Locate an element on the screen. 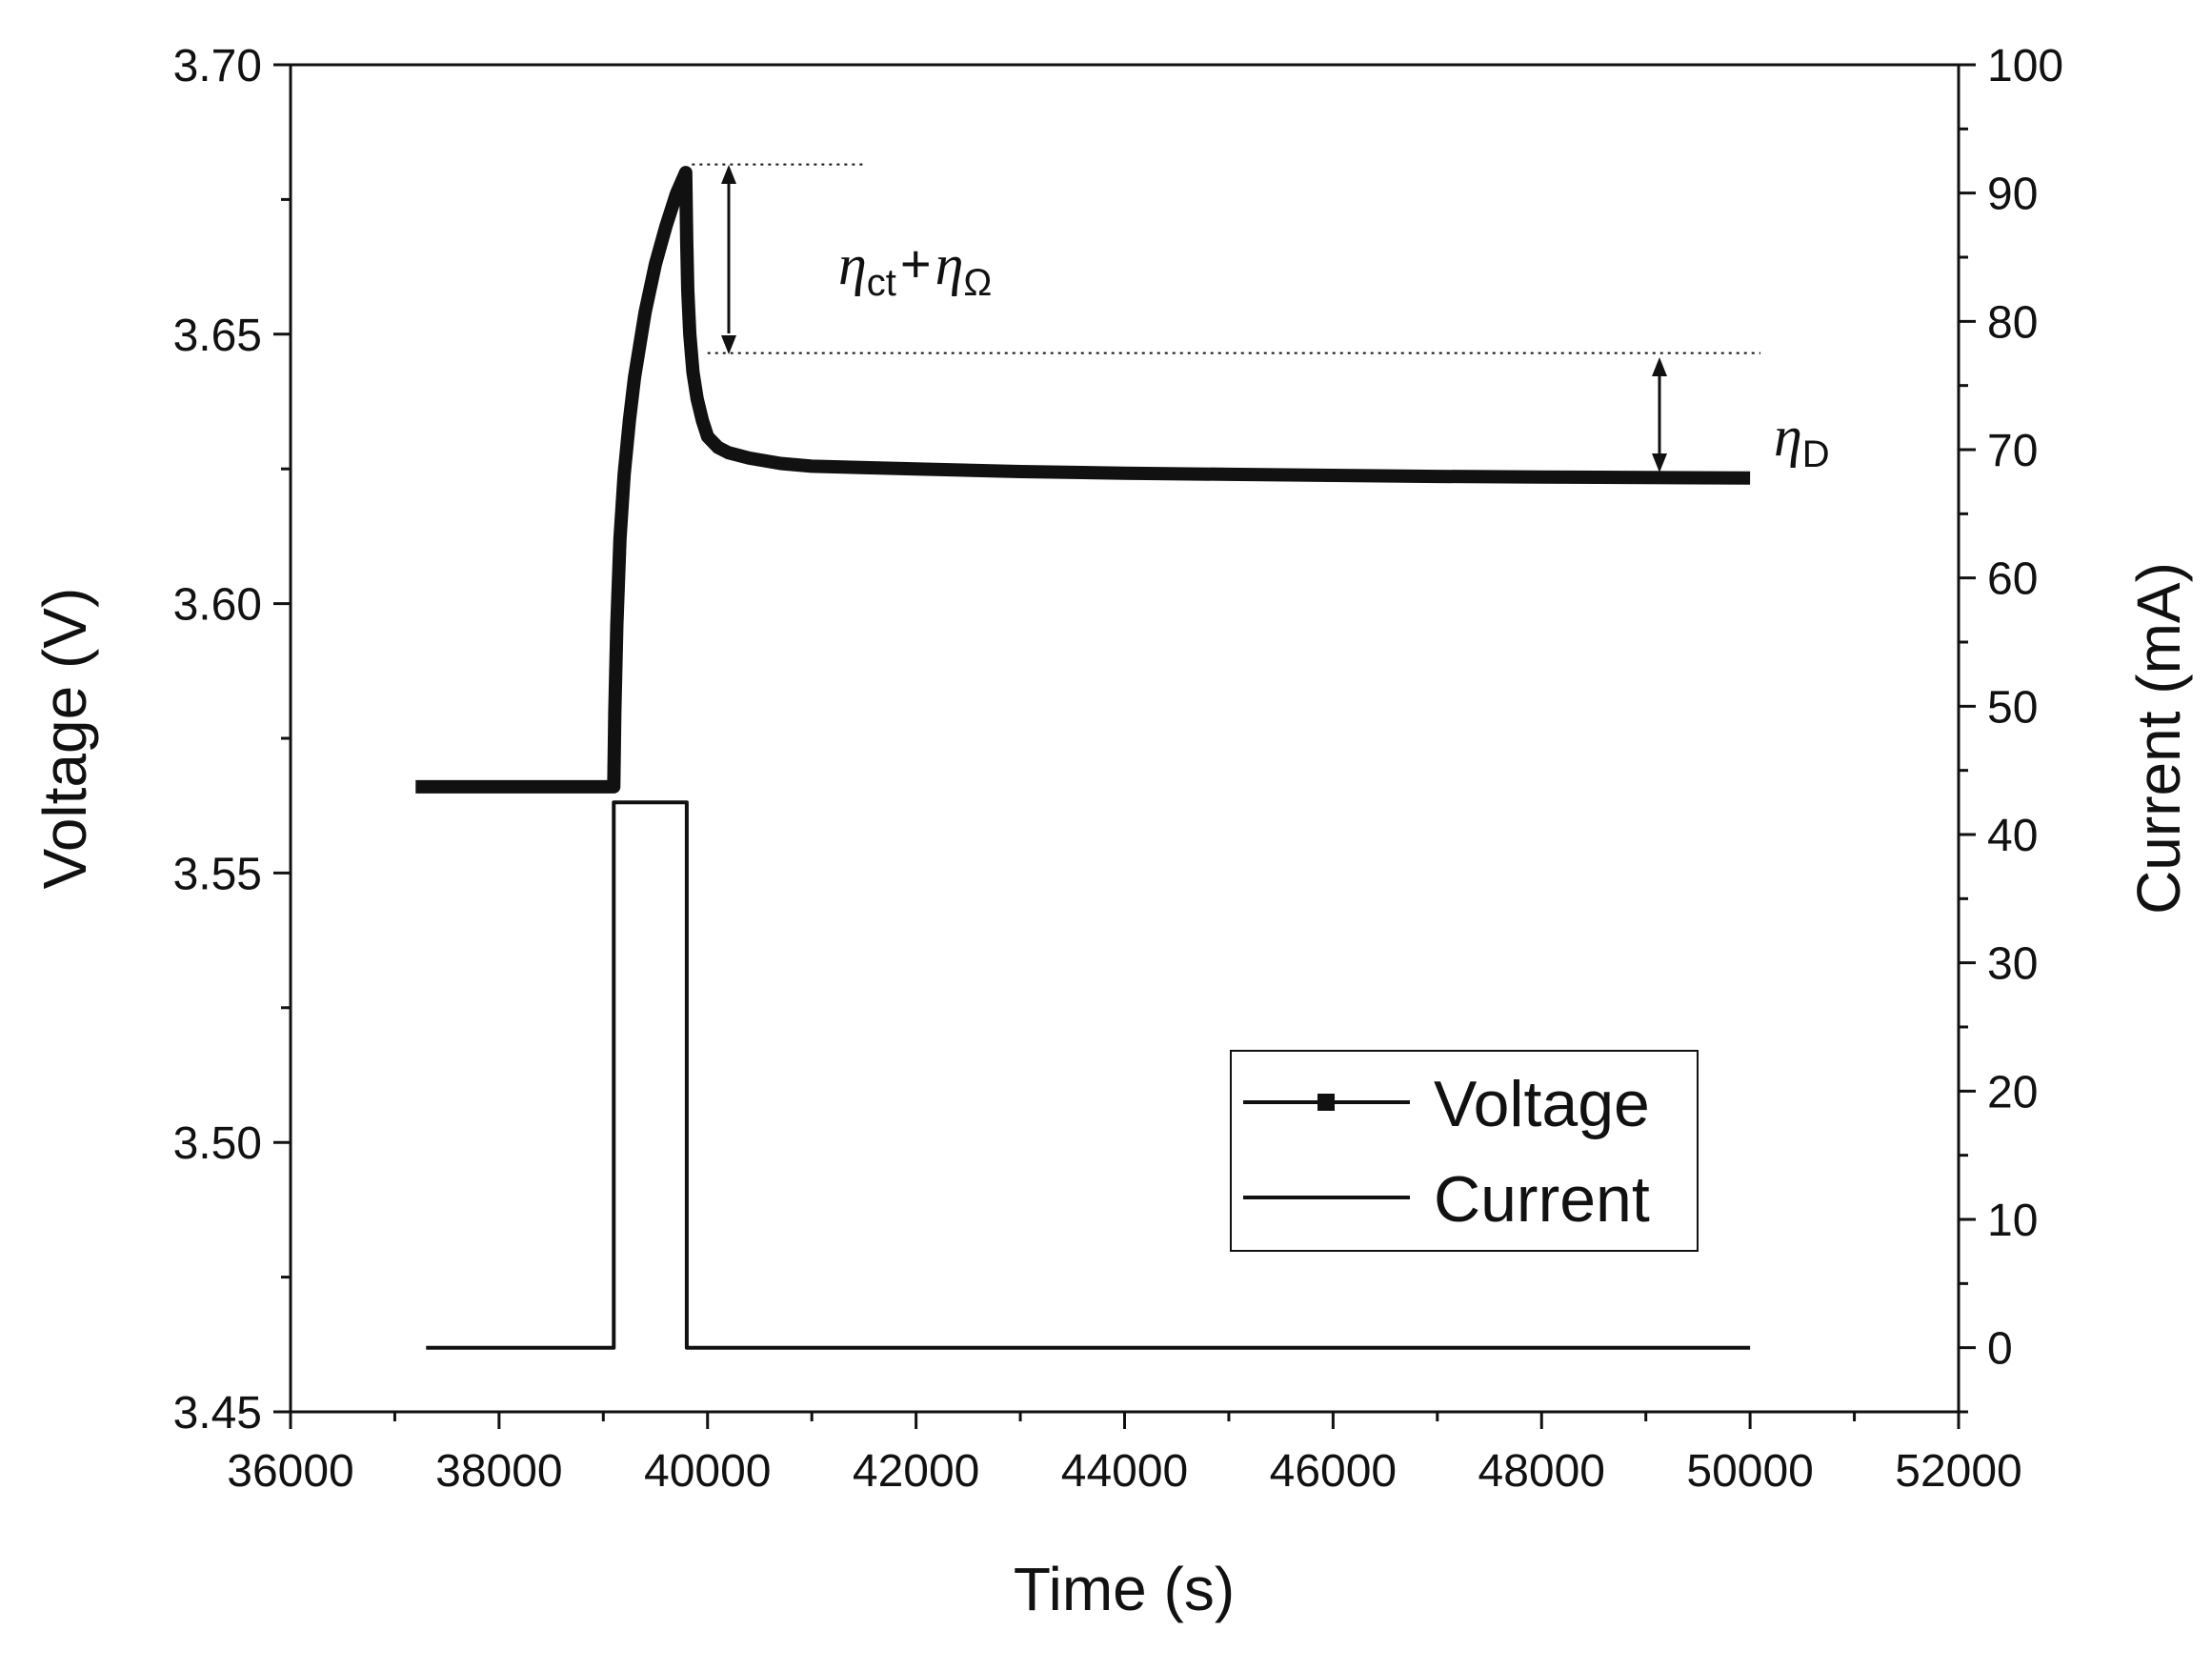 Image resolution: width=2212 pixels, height=1670 pixels. y2-tick-label: 50 is located at coordinates (2012, 708).